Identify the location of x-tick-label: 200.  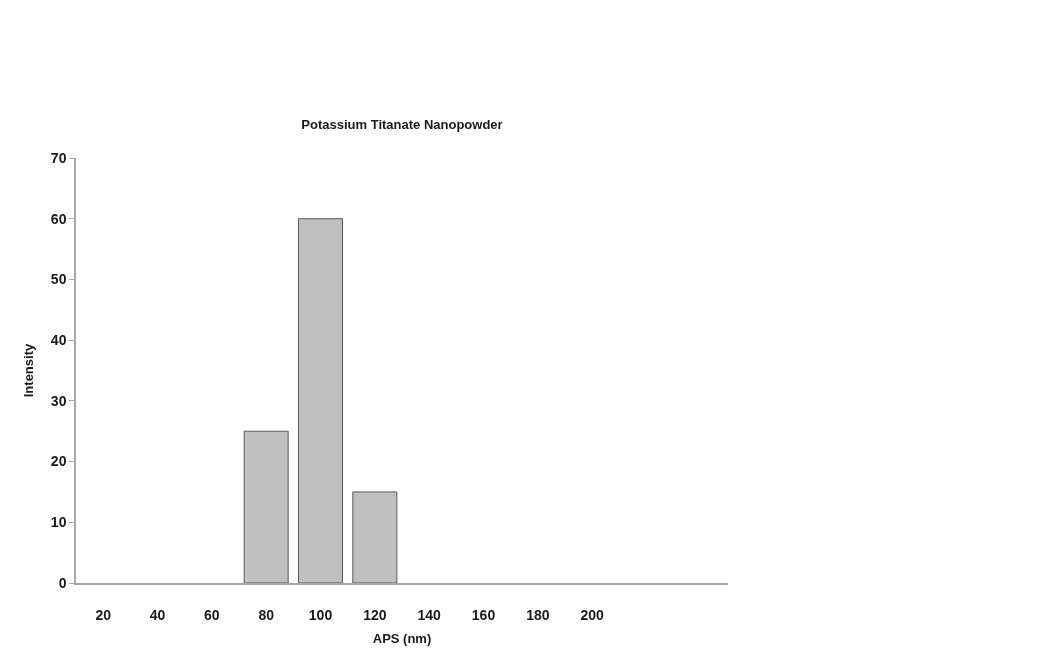
(592, 614).